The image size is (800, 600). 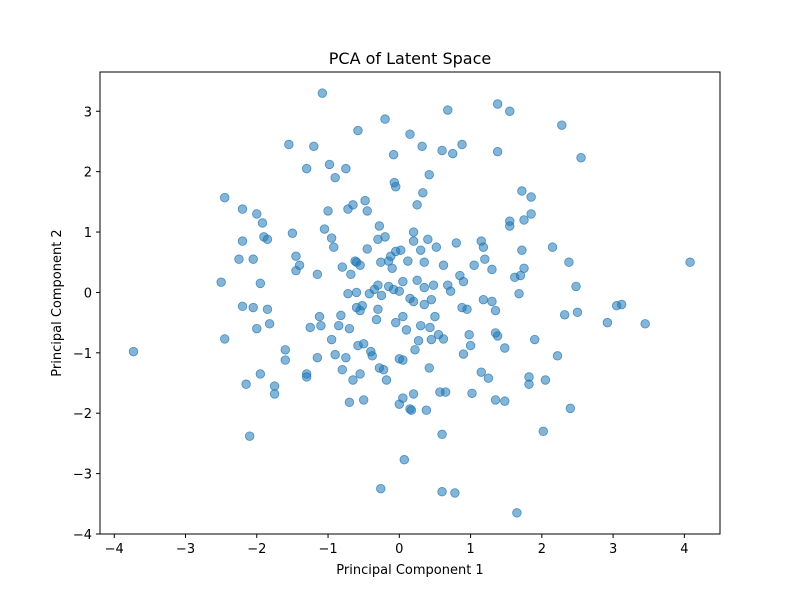 What do you see at coordinates (397, 545) in the screenshot?
I see `x-axis-ticks: −4 −3 −2 −1 0 1 2 3 4` at bounding box center [397, 545].